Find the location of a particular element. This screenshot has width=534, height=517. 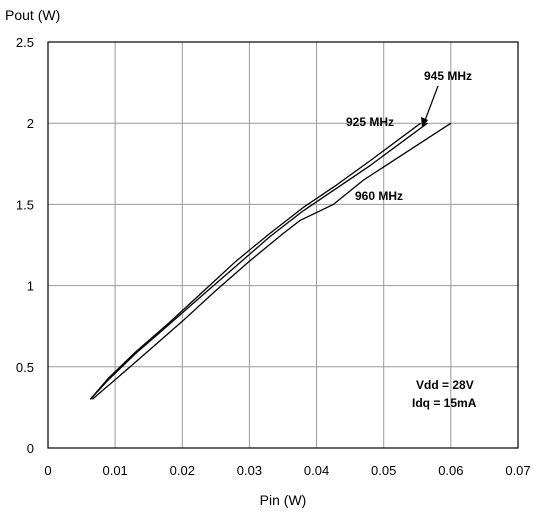

x-tick-label: 0.01 is located at coordinates (114, 470).